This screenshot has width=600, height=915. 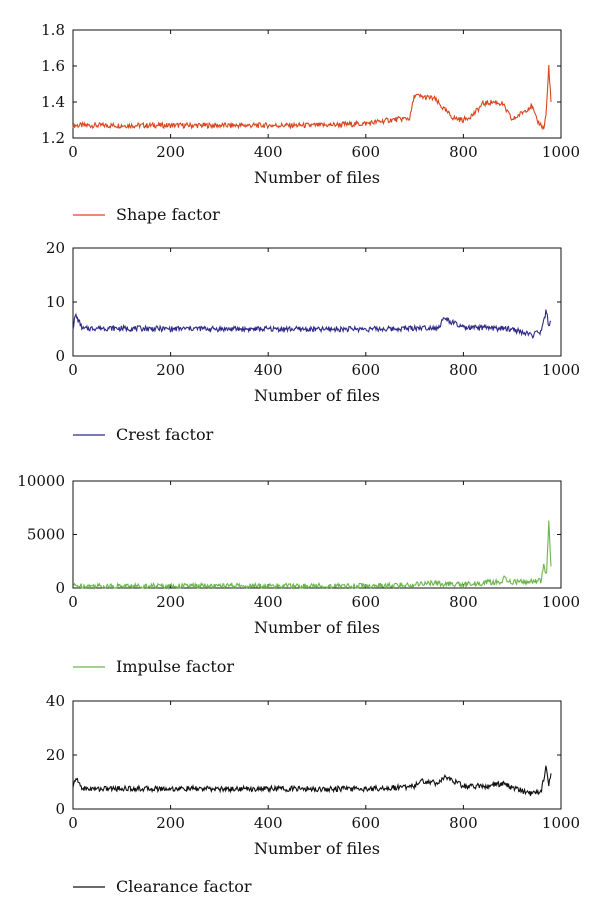 What do you see at coordinates (165, 434) in the screenshot?
I see `legend-label: Crest factor` at bounding box center [165, 434].